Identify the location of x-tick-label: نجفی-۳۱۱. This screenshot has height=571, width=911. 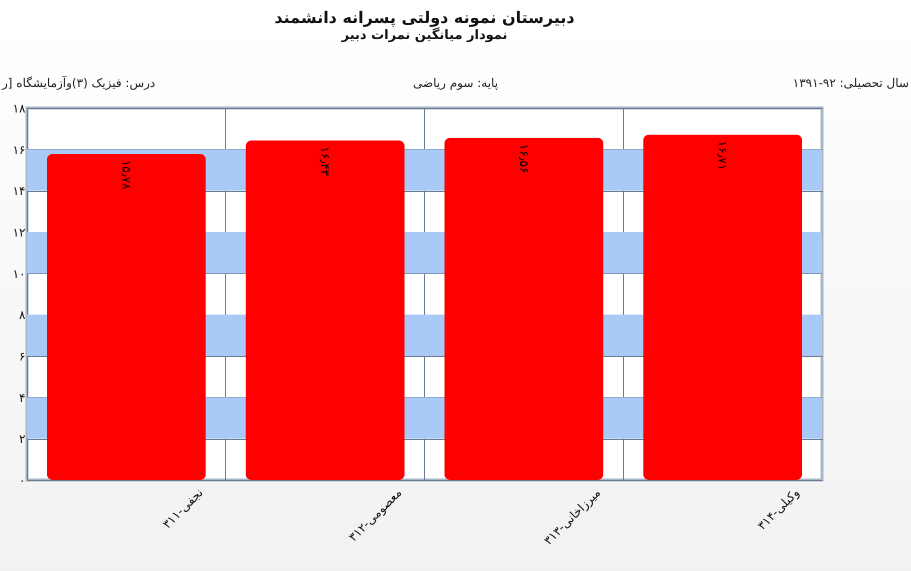
(183, 509).